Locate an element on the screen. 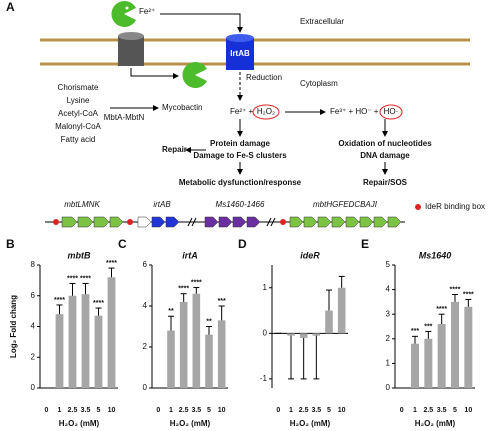 This screenshot has height=431, width=500. y-tick-label: -1 is located at coordinates (264, 378).